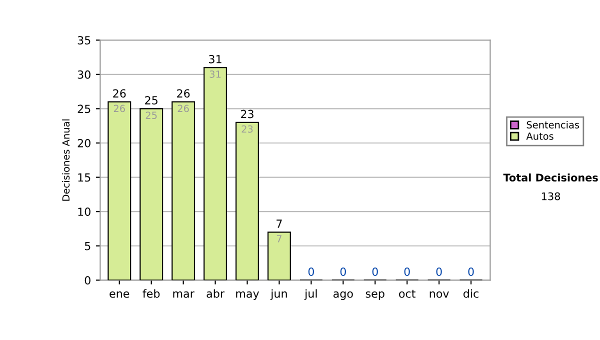  I want to click on legend-label: Sentencias, so click(553, 124).